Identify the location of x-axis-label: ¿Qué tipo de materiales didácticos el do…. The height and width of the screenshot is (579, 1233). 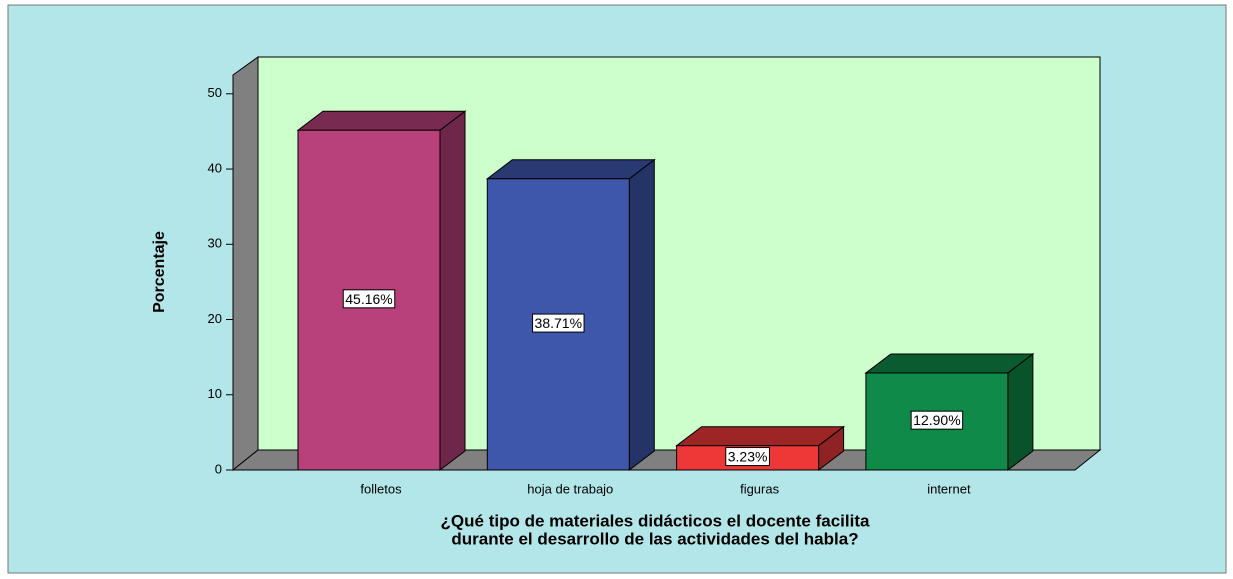
(655, 520).